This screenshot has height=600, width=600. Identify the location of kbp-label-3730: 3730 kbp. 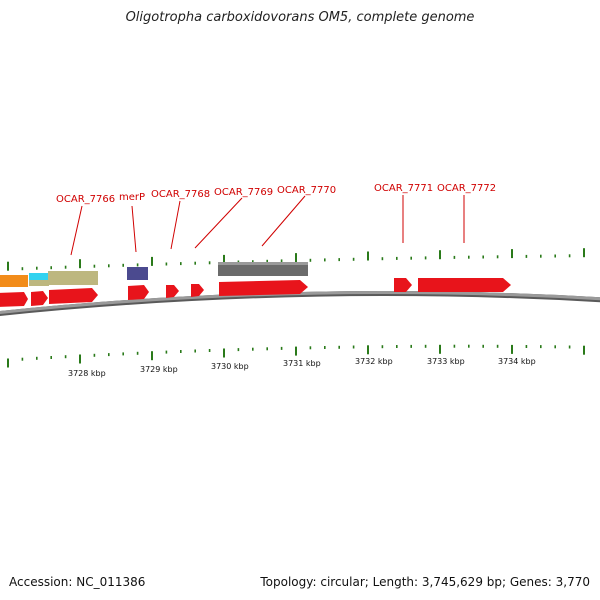
(230, 366).